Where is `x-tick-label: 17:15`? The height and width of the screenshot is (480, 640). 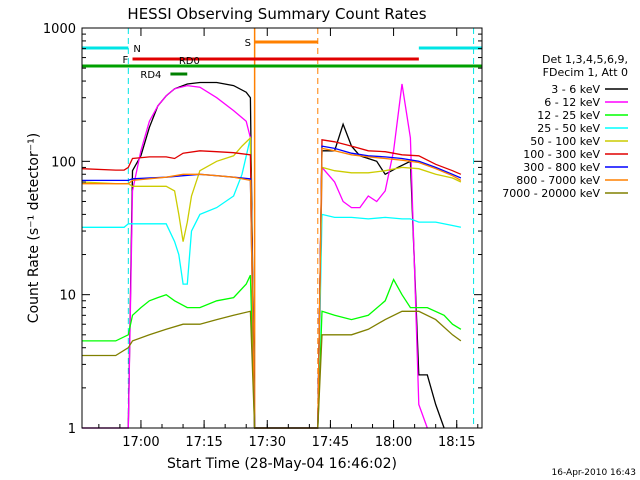 x-tick-label: 17:15 is located at coordinates (203, 442).